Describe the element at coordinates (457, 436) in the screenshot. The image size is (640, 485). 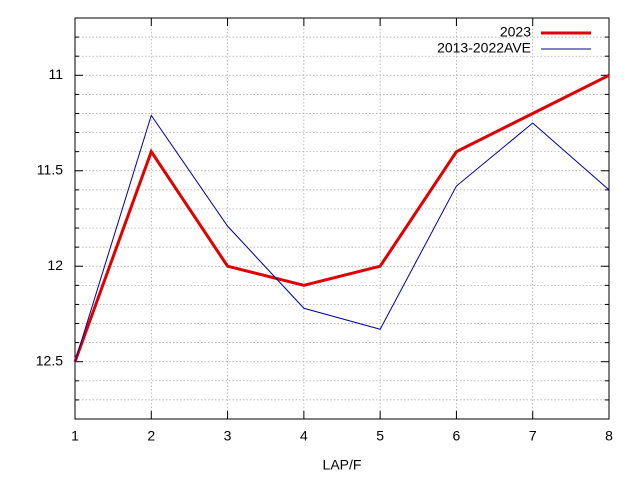
I see `x-tick-label: 6` at that location.